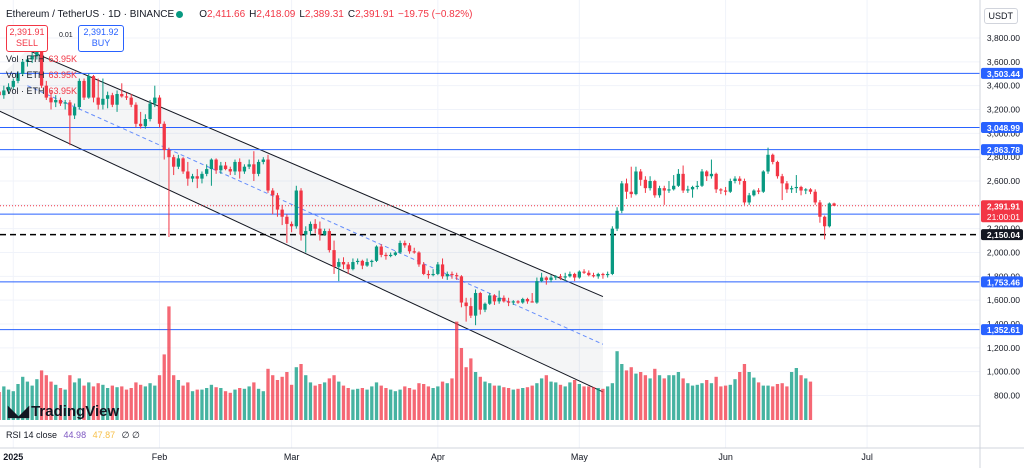  I want to click on level-tag: 3,503.44, so click(1003, 74).